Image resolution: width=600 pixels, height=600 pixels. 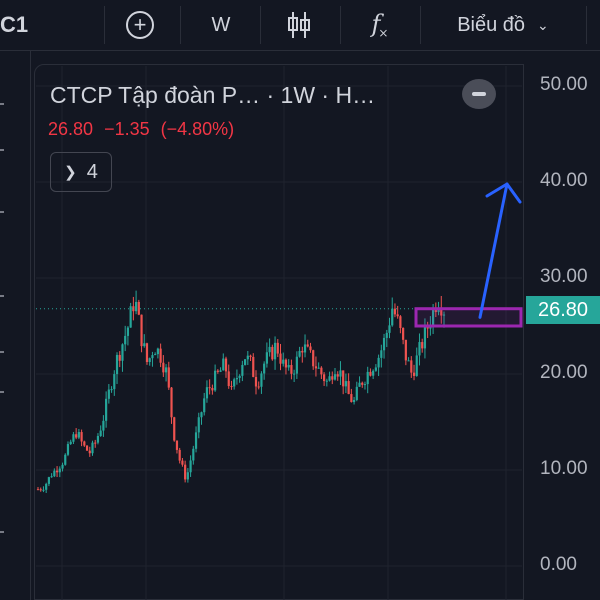 I want to click on chart-style-button, so click(x=299, y=25).